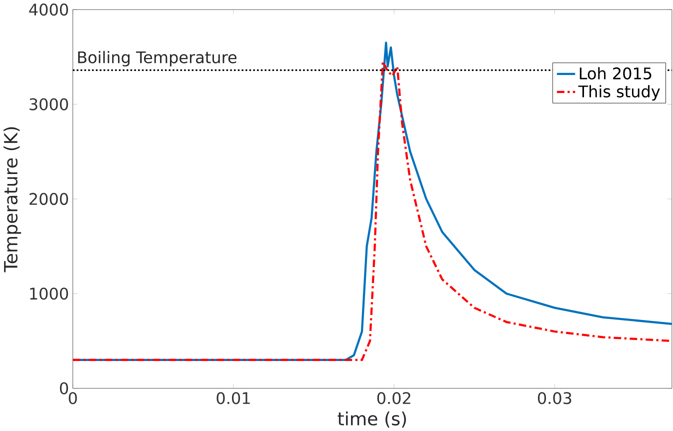 The width and height of the screenshot is (673, 431). What do you see at coordinates (48, 9) in the screenshot?
I see `y-tick-label: 4000` at bounding box center [48, 9].